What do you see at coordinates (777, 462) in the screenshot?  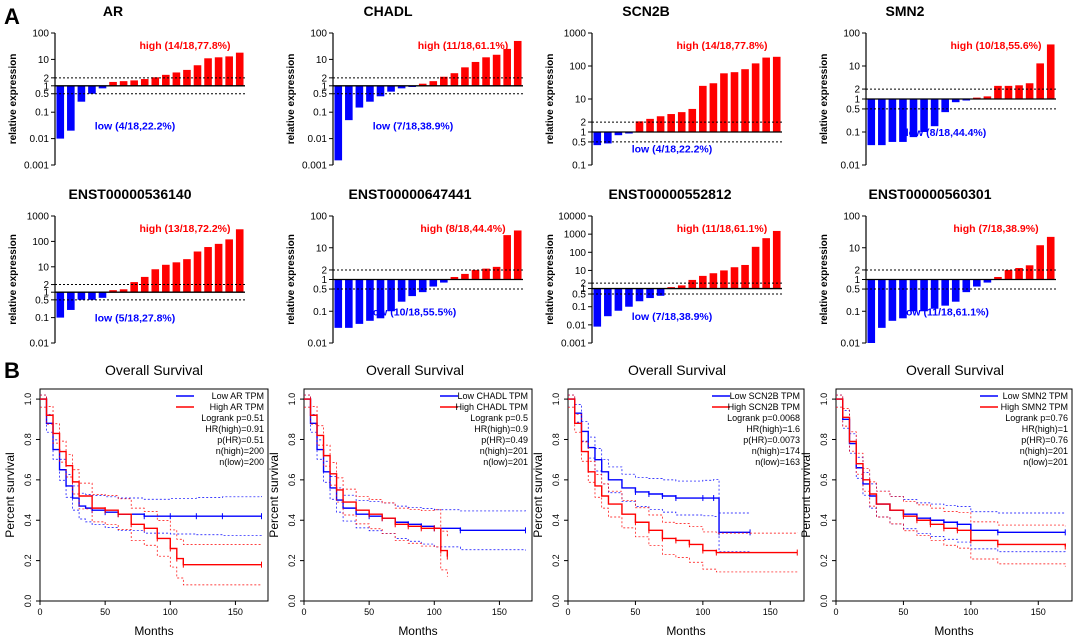 I see `legend-entry: n(low)=163` at bounding box center [777, 462].